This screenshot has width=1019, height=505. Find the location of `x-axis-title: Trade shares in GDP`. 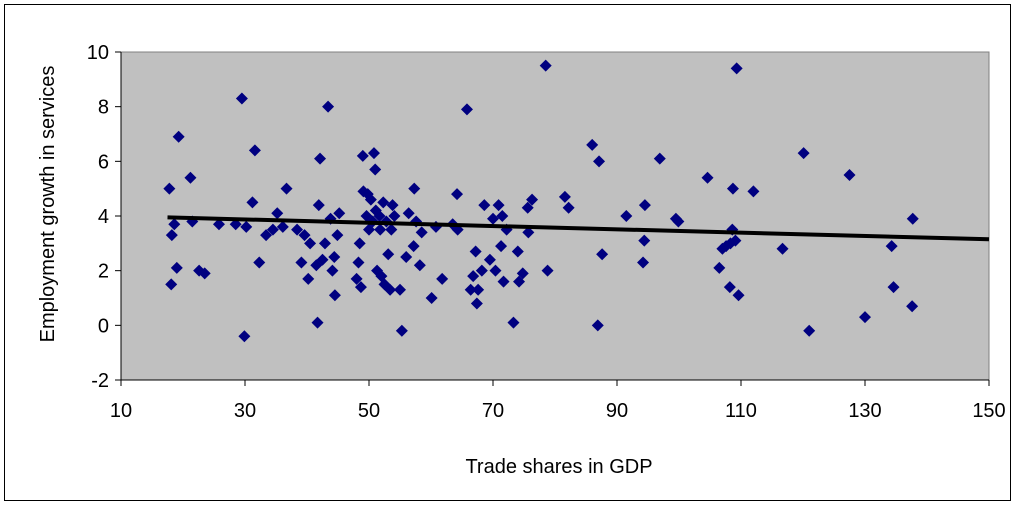

x-axis-title: Trade shares in GDP is located at coordinates (558, 467).